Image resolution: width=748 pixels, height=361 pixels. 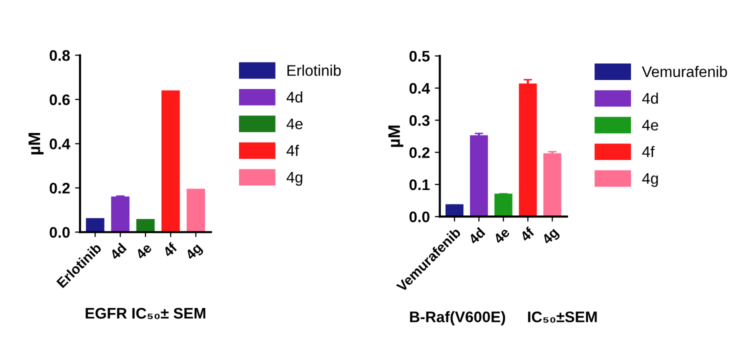 What do you see at coordinates (60, 55) in the screenshot?
I see `y-tick-label: 0.8` at bounding box center [60, 55].